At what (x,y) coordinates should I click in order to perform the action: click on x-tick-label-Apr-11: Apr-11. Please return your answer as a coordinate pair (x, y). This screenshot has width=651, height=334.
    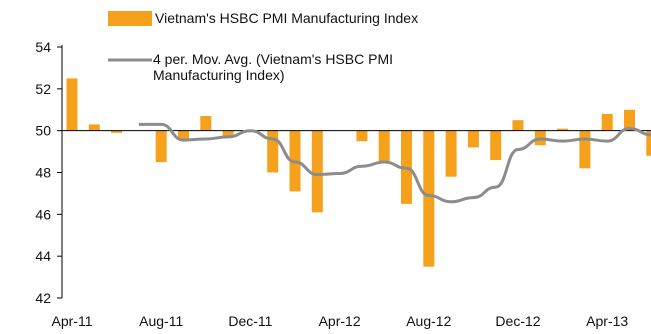
    Looking at the image, I should click on (72, 321).